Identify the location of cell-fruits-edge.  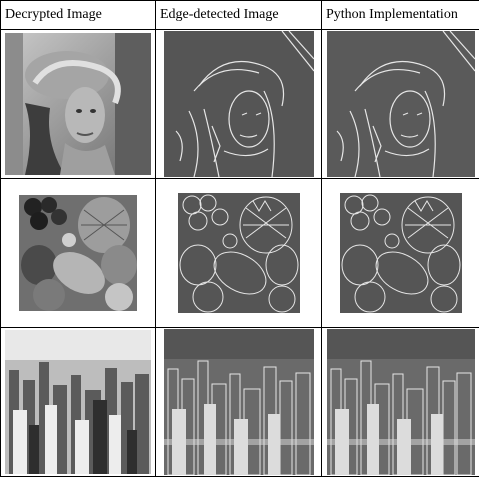
(238, 253).